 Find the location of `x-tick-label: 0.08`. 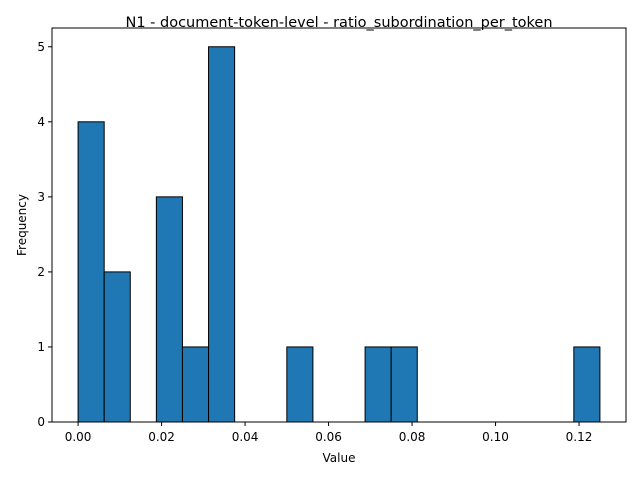

x-tick-label: 0.08 is located at coordinates (412, 437).